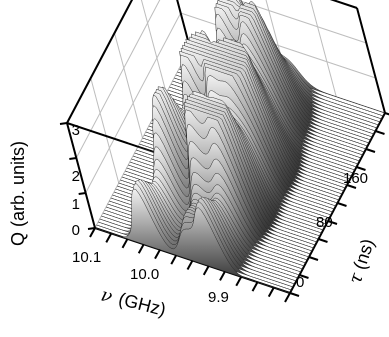 The height and width of the screenshot is (337, 389). I want to click on x-tick-labels: 10.1 10.0 9.9, so click(150, 277).